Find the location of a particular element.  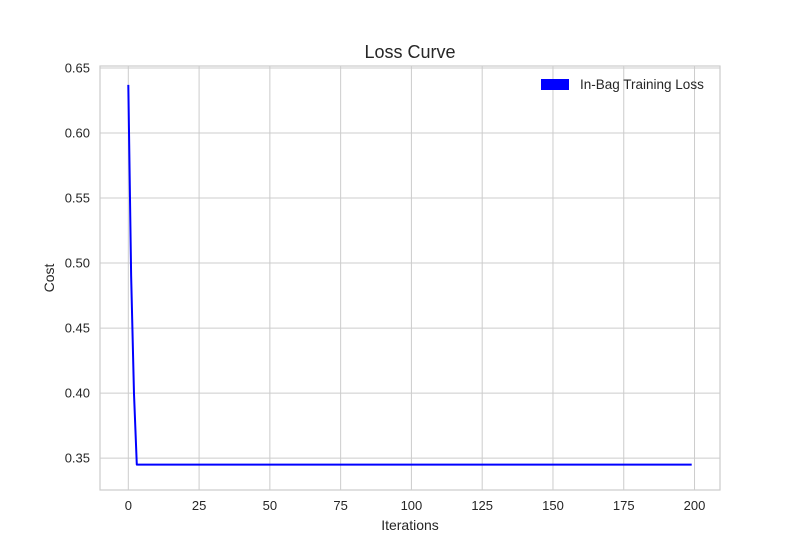

legend-swatch is located at coordinates (555, 84).